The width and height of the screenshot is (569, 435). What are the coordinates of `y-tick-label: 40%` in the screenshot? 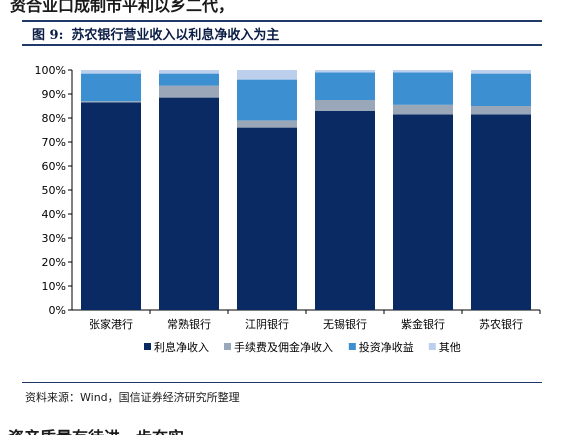 It's located at (54, 214).